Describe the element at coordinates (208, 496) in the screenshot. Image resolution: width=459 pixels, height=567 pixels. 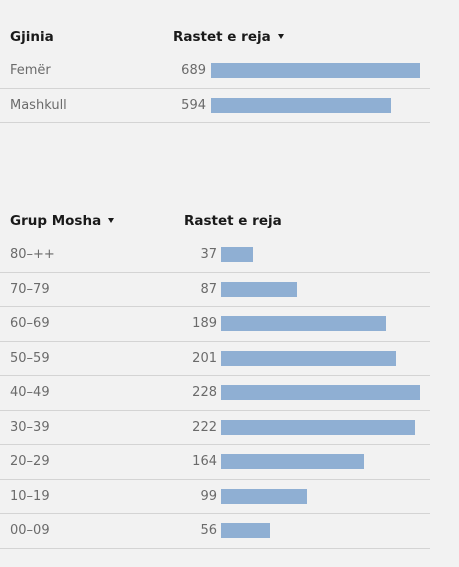
I see `value-label: 99` at that location.